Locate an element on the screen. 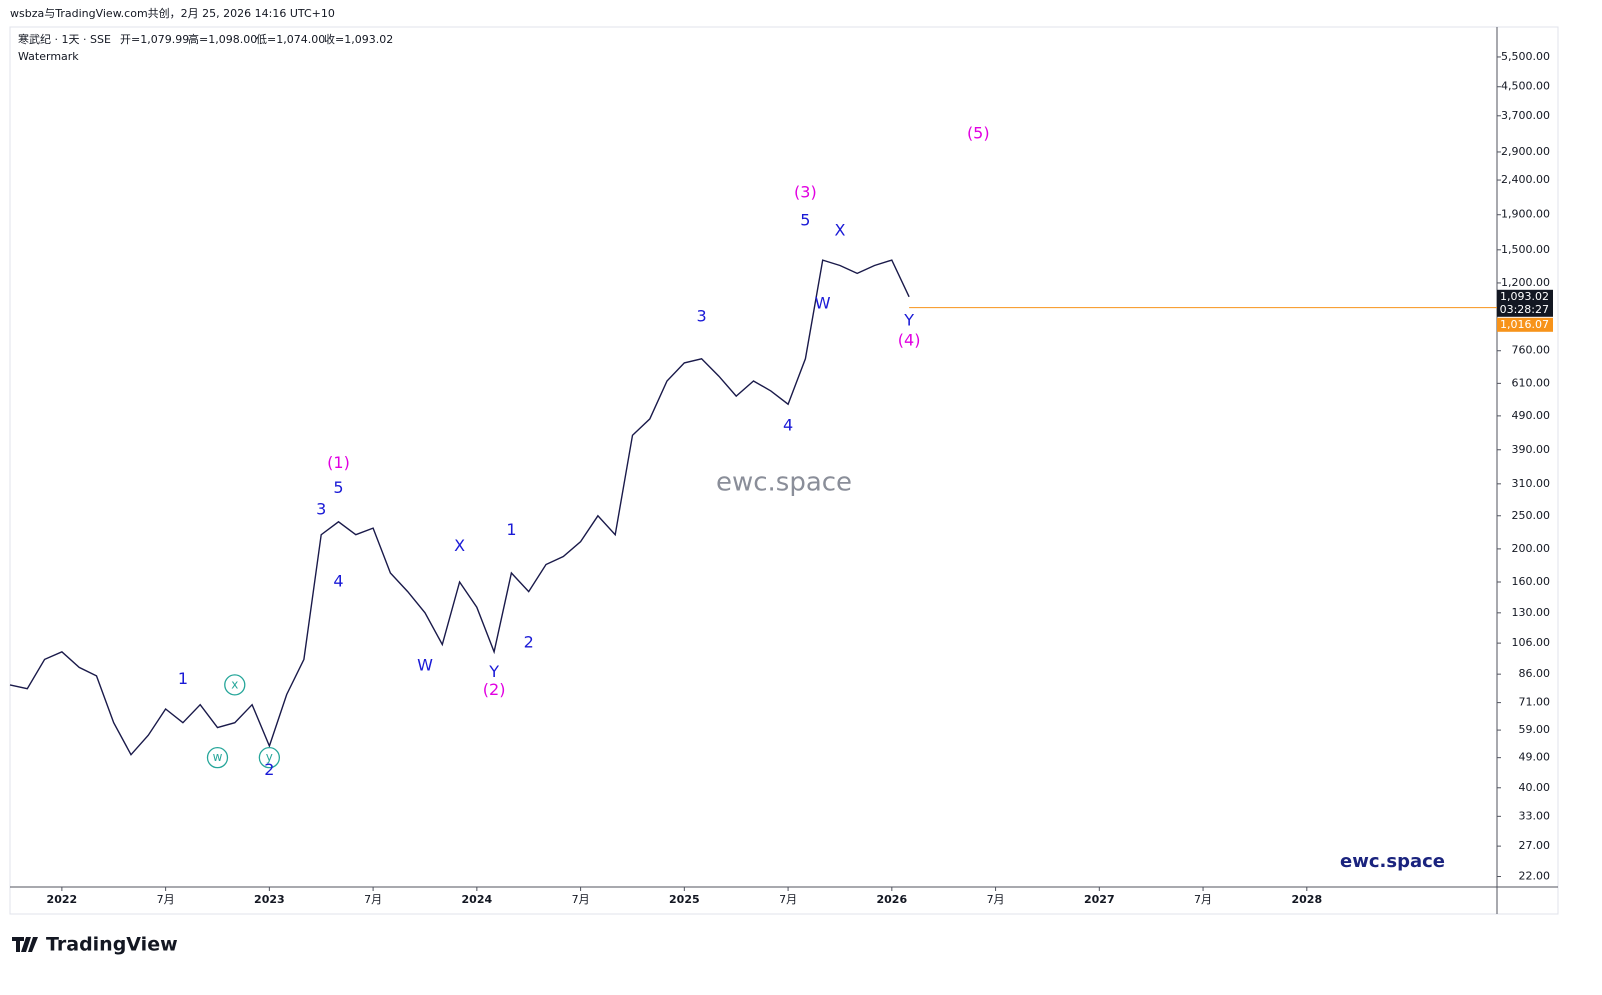 Image resolution: width=1602 pixels, height=995 pixels. wave-label: y is located at coordinates (269, 757).